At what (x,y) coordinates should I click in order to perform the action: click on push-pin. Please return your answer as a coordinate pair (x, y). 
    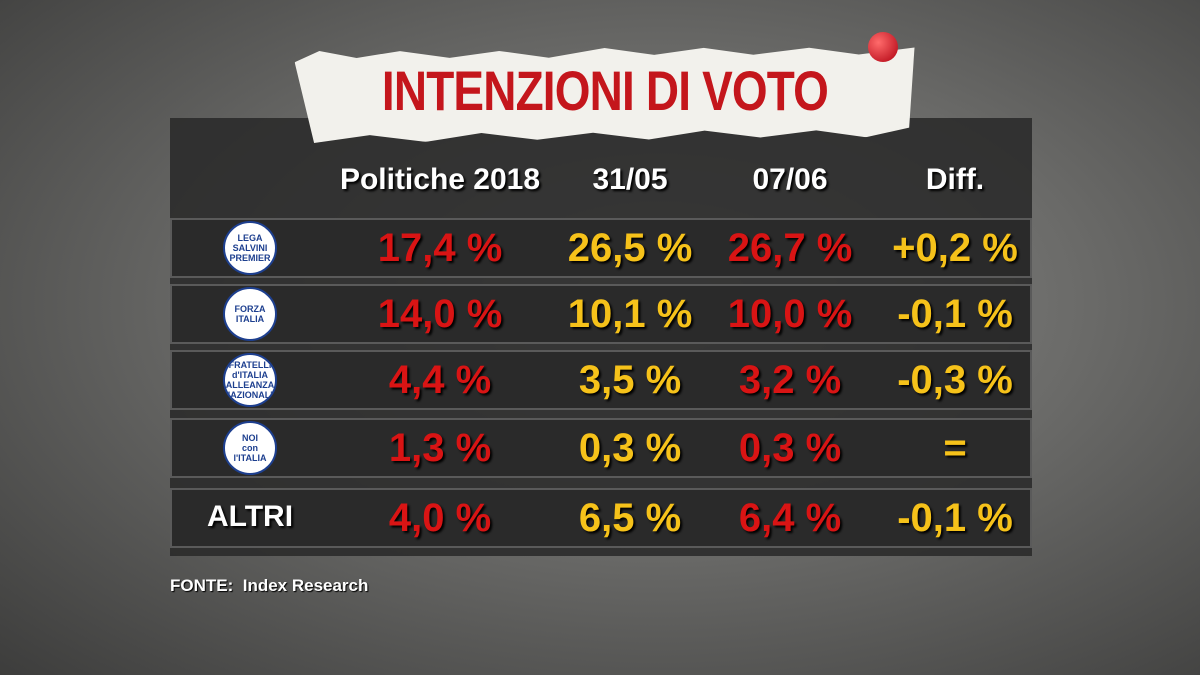
    Looking at the image, I should click on (883, 47).